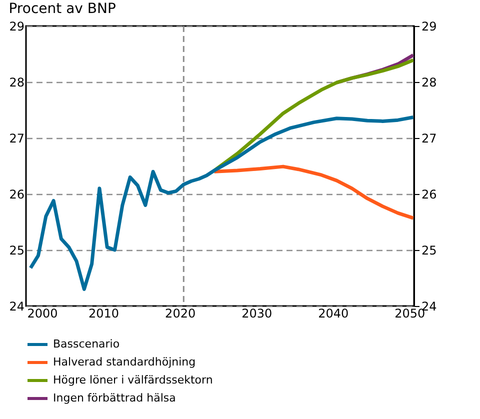 The height and width of the screenshot is (419, 480). I want to click on legend-label: Ingen förbättrad hälsa, so click(114, 398).